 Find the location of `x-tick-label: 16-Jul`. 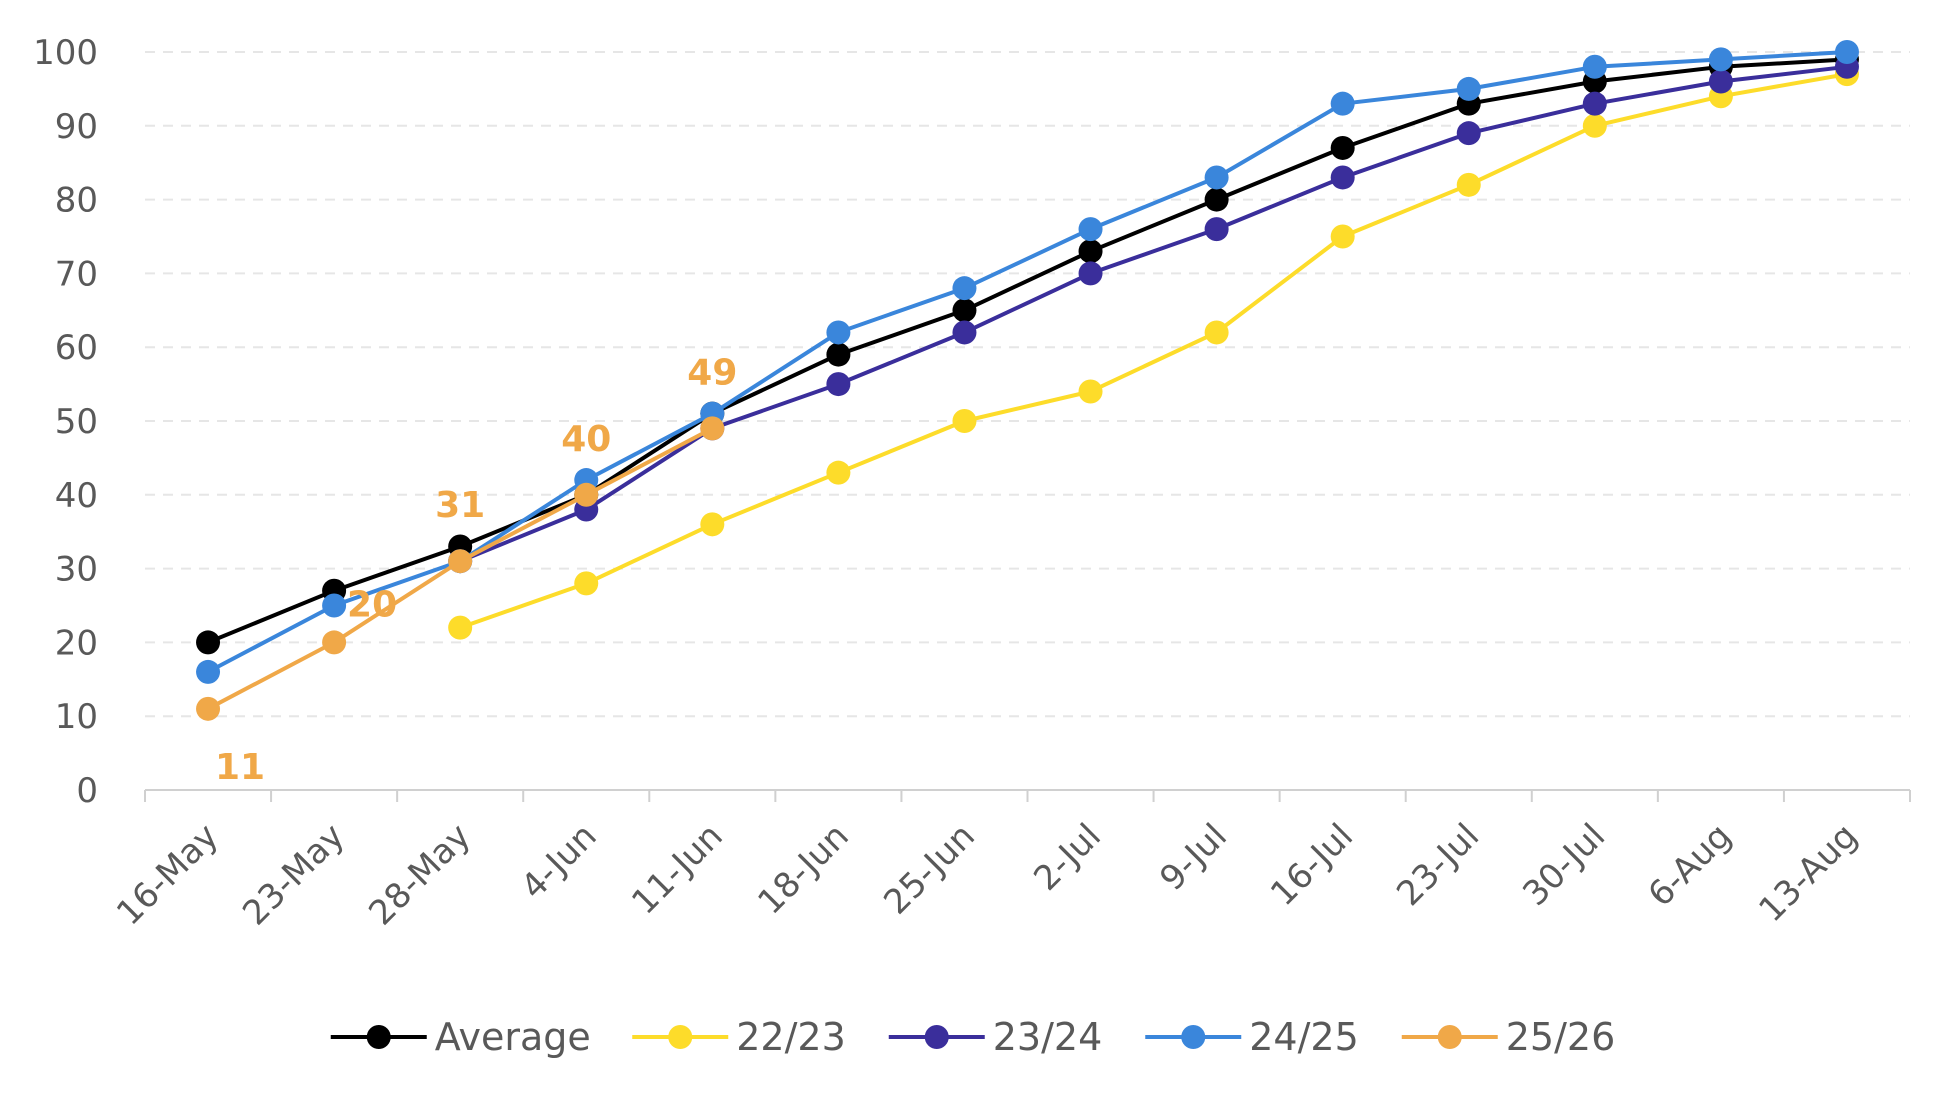

x-tick-label: 16-Jul is located at coordinates (1312, 865).